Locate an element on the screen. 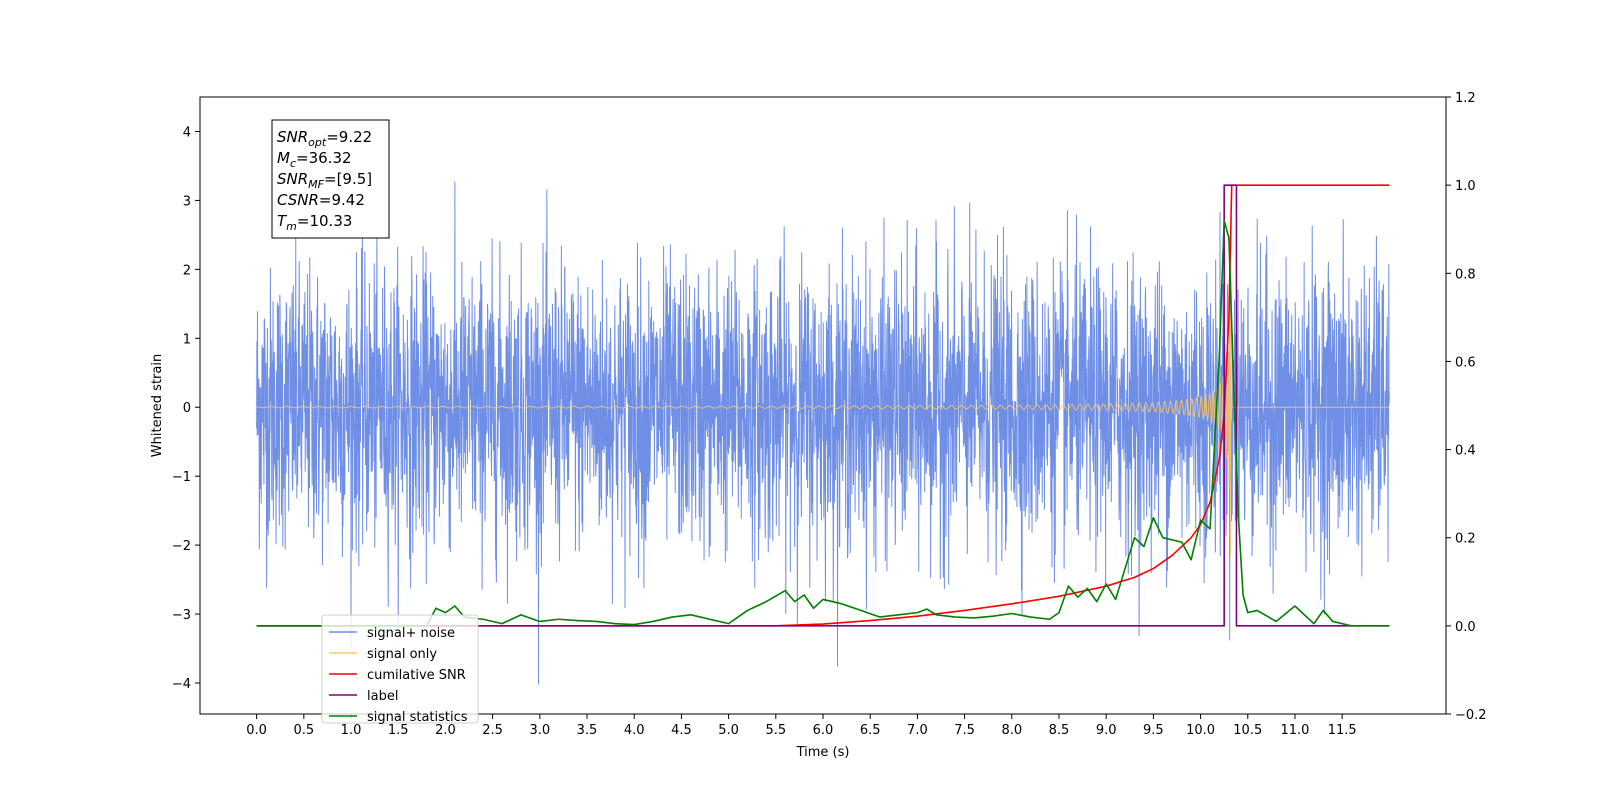  x-tick-label: 1.5 is located at coordinates (398, 730).